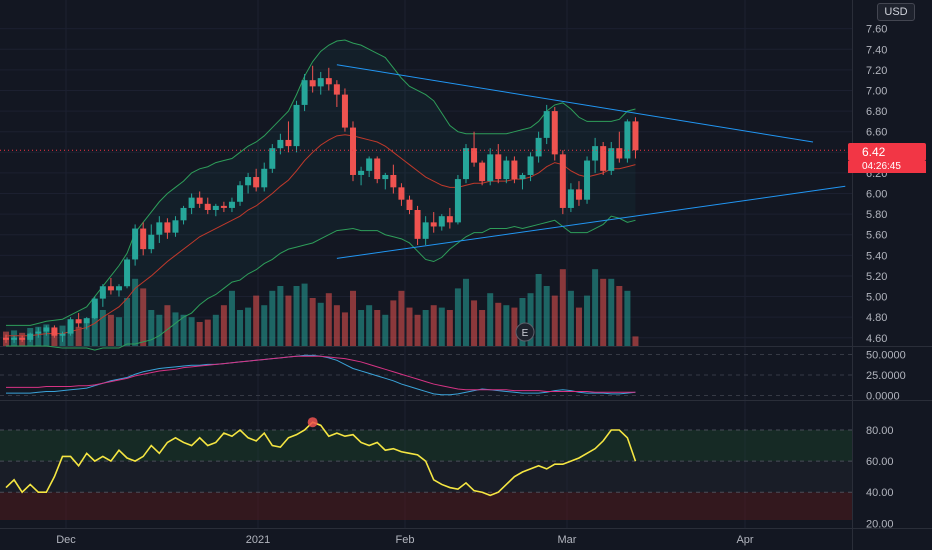  Describe the element at coordinates (426, 446) in the screenshot. I see `overbought-zone` at that location.